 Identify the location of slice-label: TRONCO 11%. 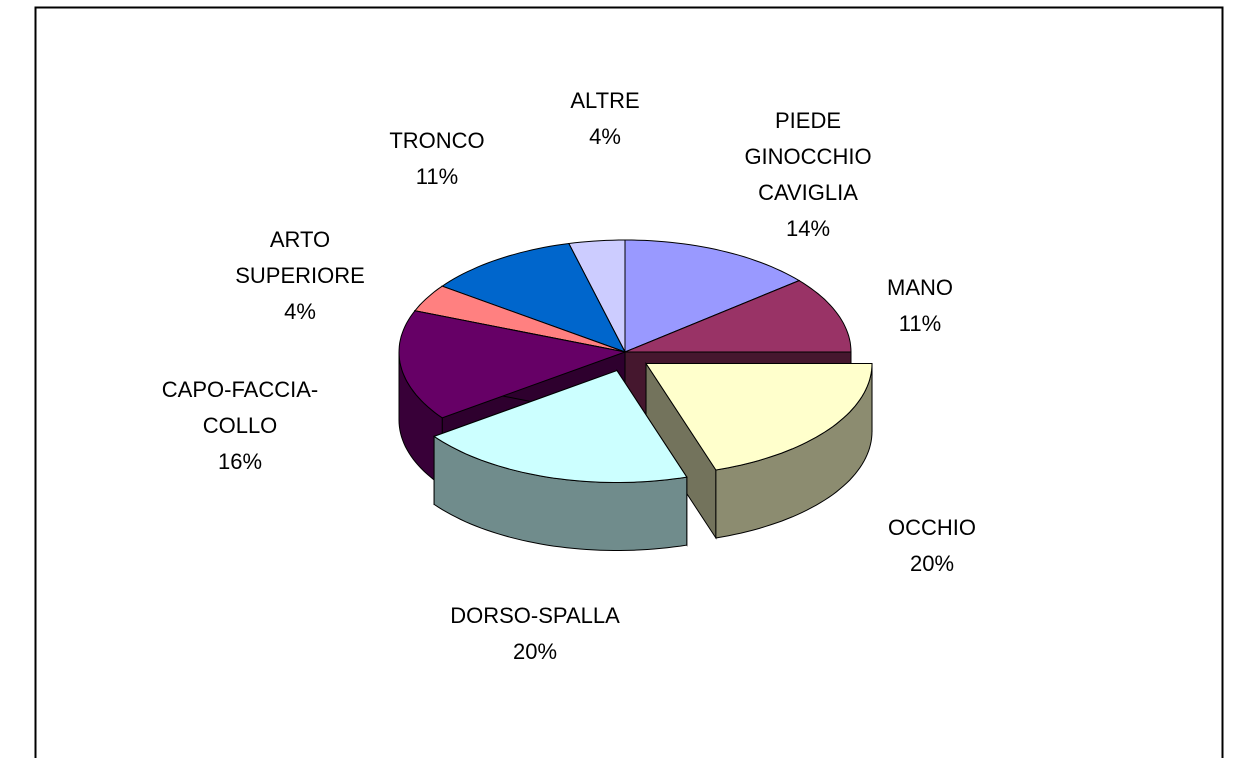
(436, 159).